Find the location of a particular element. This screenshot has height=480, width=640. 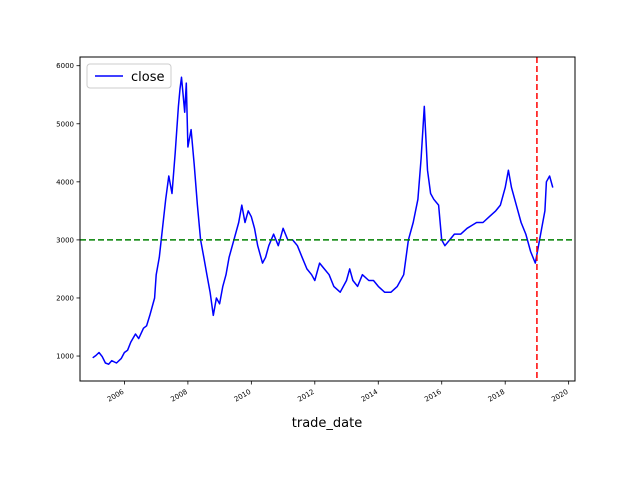

y-tick-label: 6000 is located at coordinates (65, 66).